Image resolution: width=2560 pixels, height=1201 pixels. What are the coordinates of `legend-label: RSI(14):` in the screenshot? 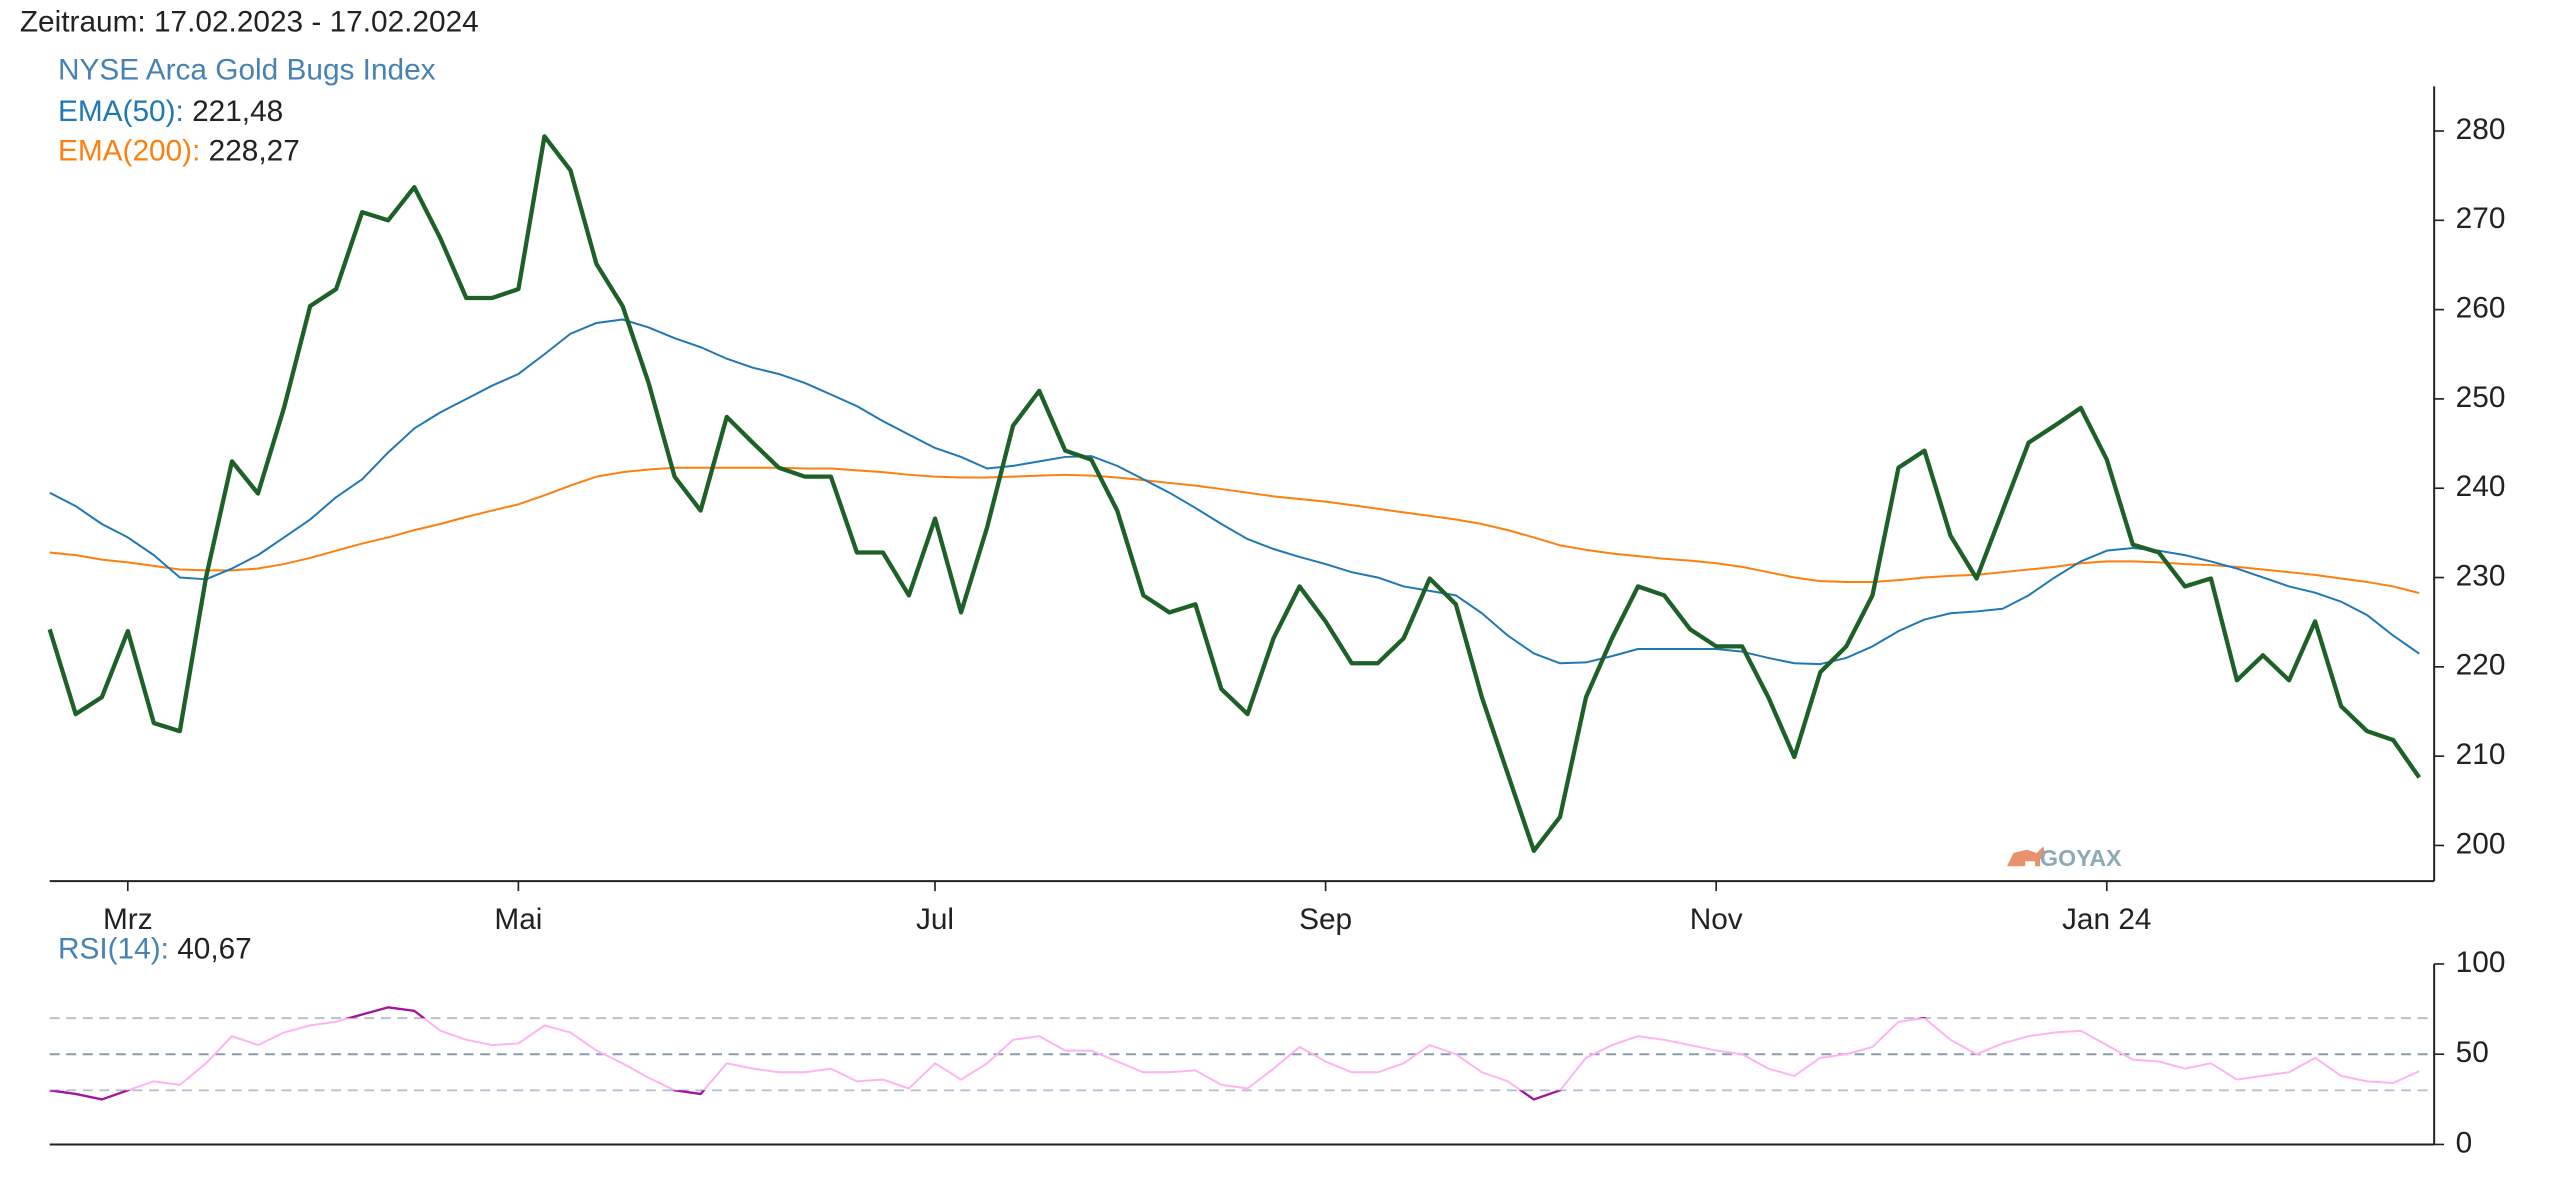 It's located at (113, 949).